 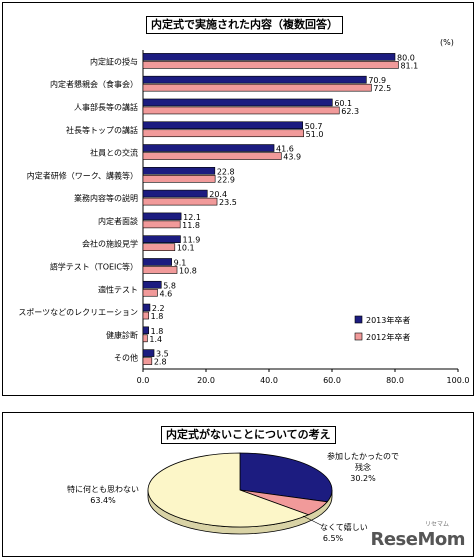 What do you see at coordinates (406, 57) in the screenshot?
I see `data-label: 80.0` at bounding box center [406, 57].